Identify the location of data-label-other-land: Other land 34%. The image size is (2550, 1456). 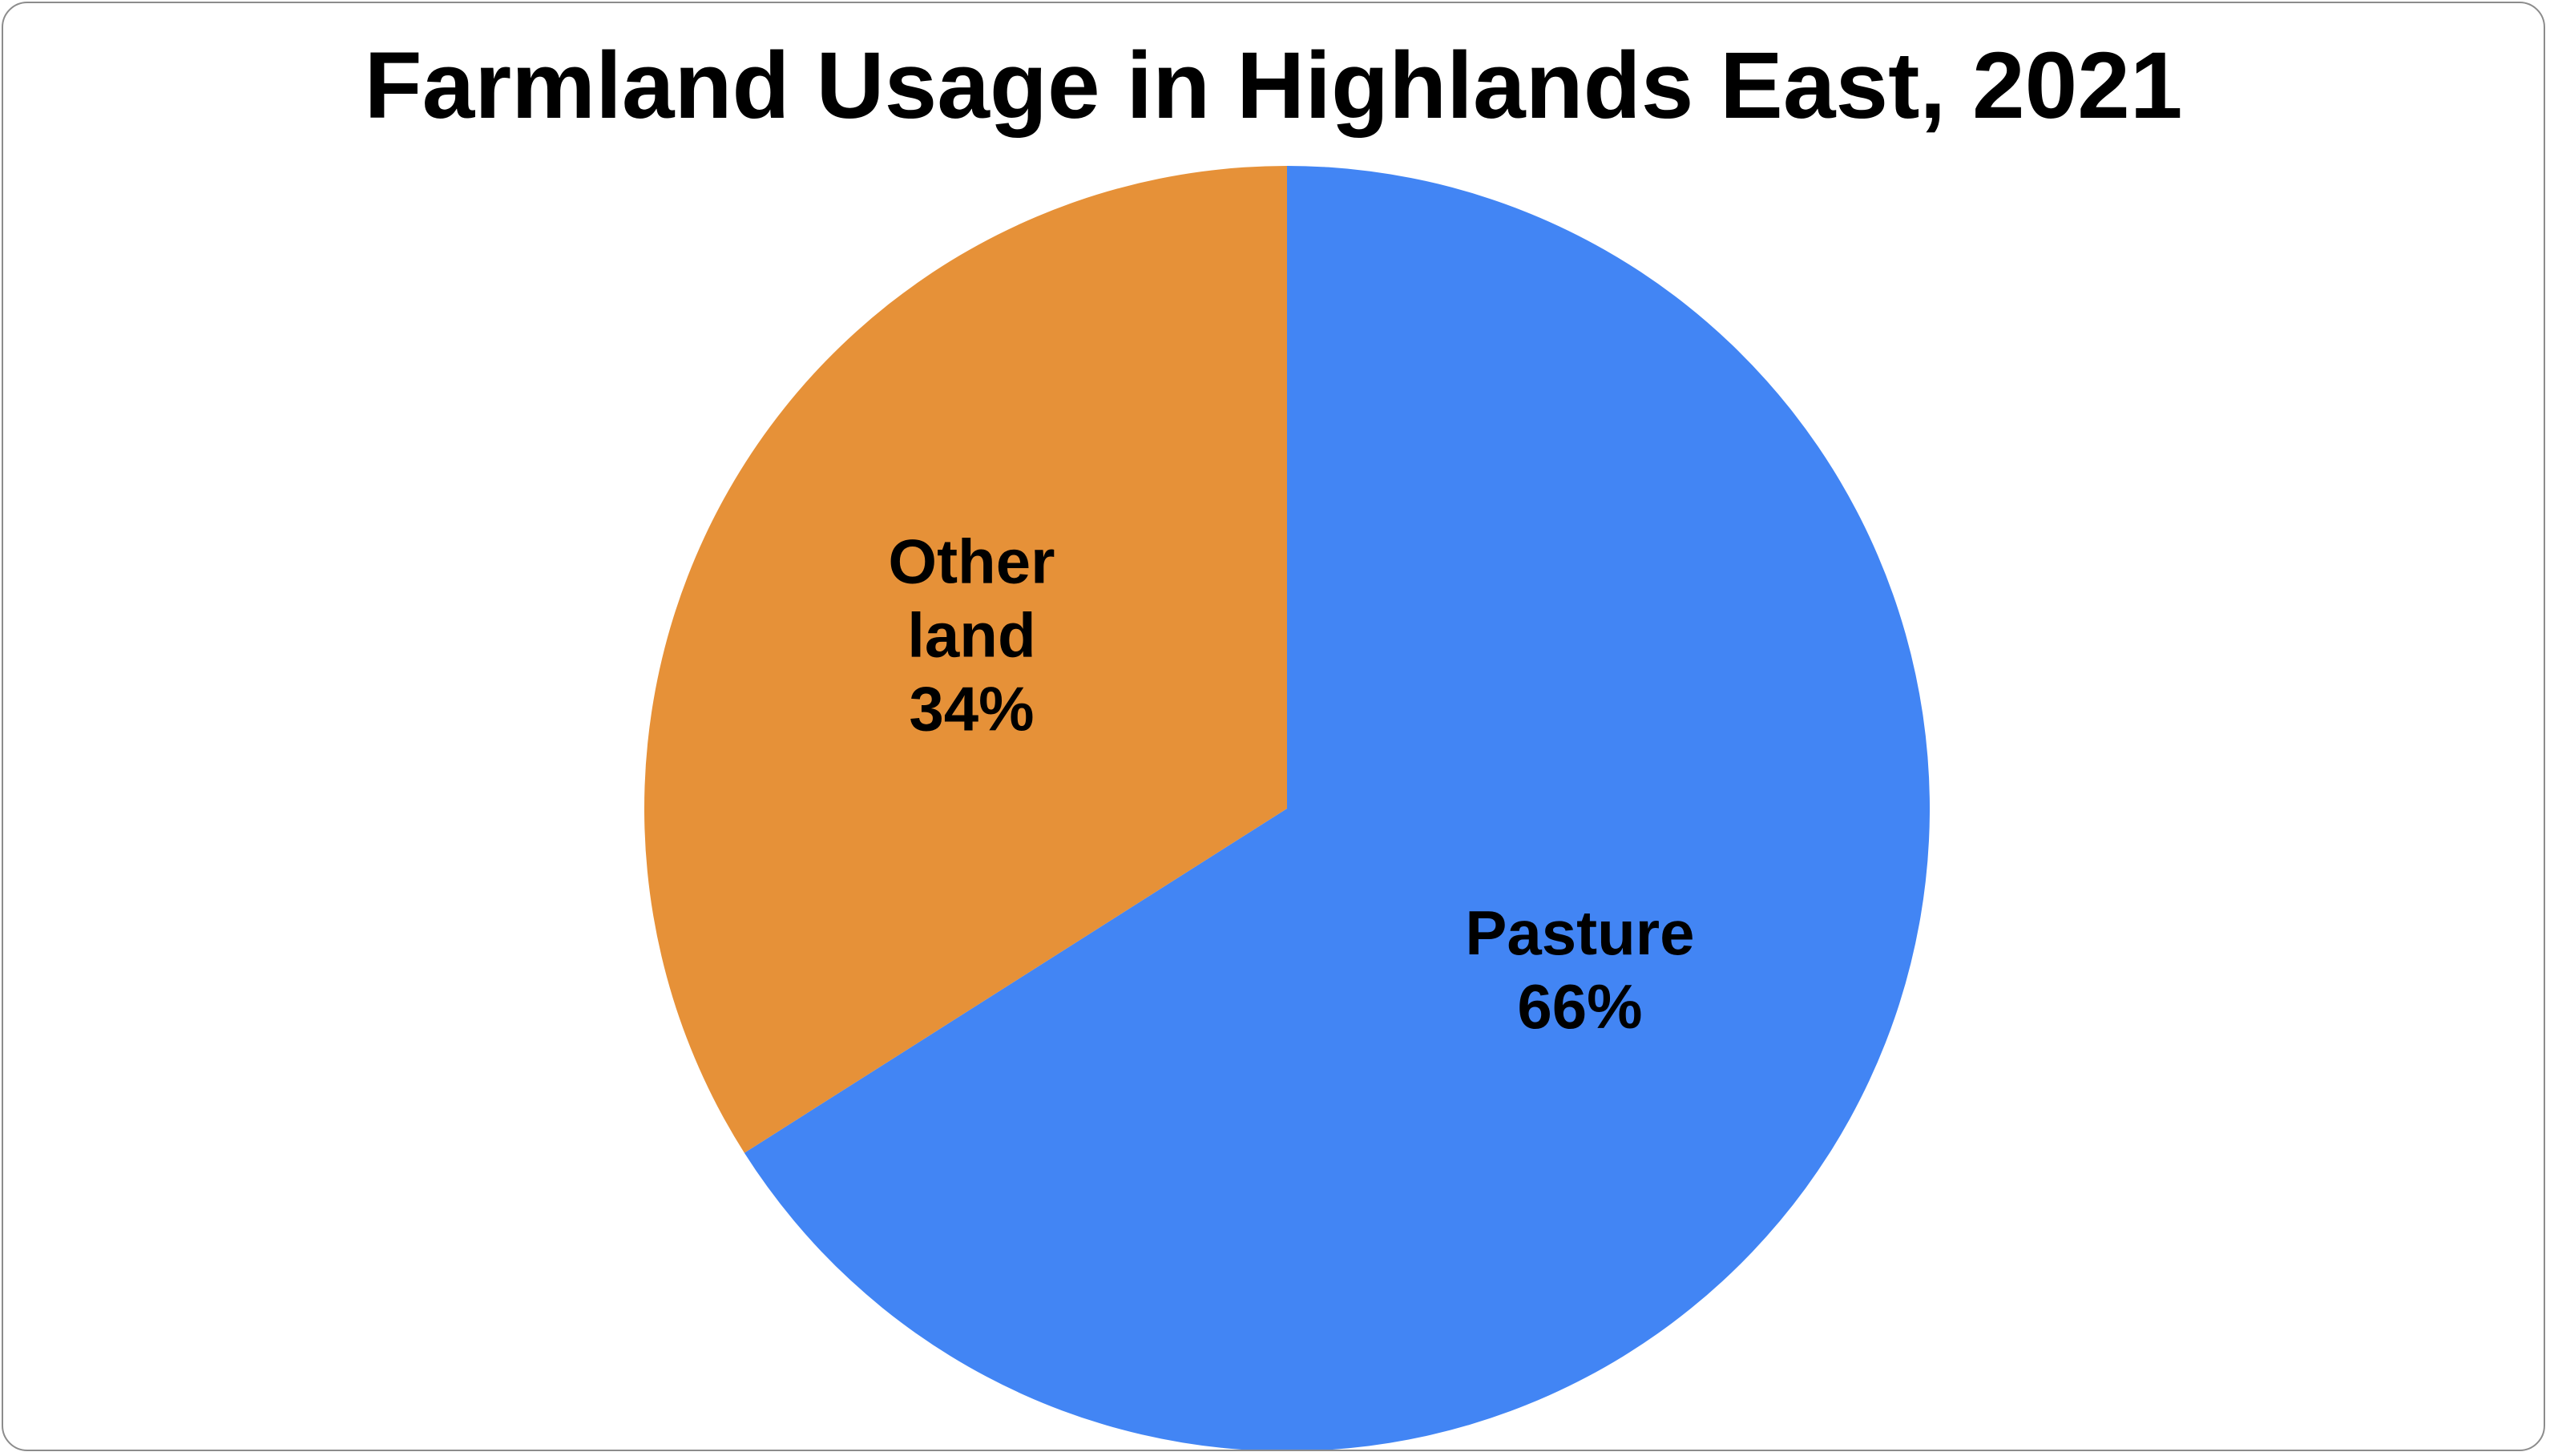
(971, 635).